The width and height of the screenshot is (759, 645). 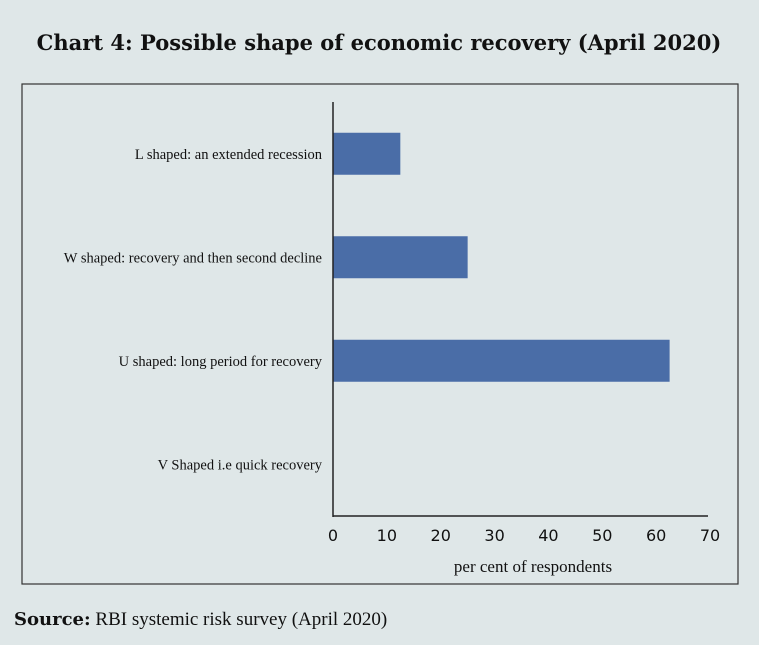 I want to click on x-tick-label: 20, so click(x=441, y=535).